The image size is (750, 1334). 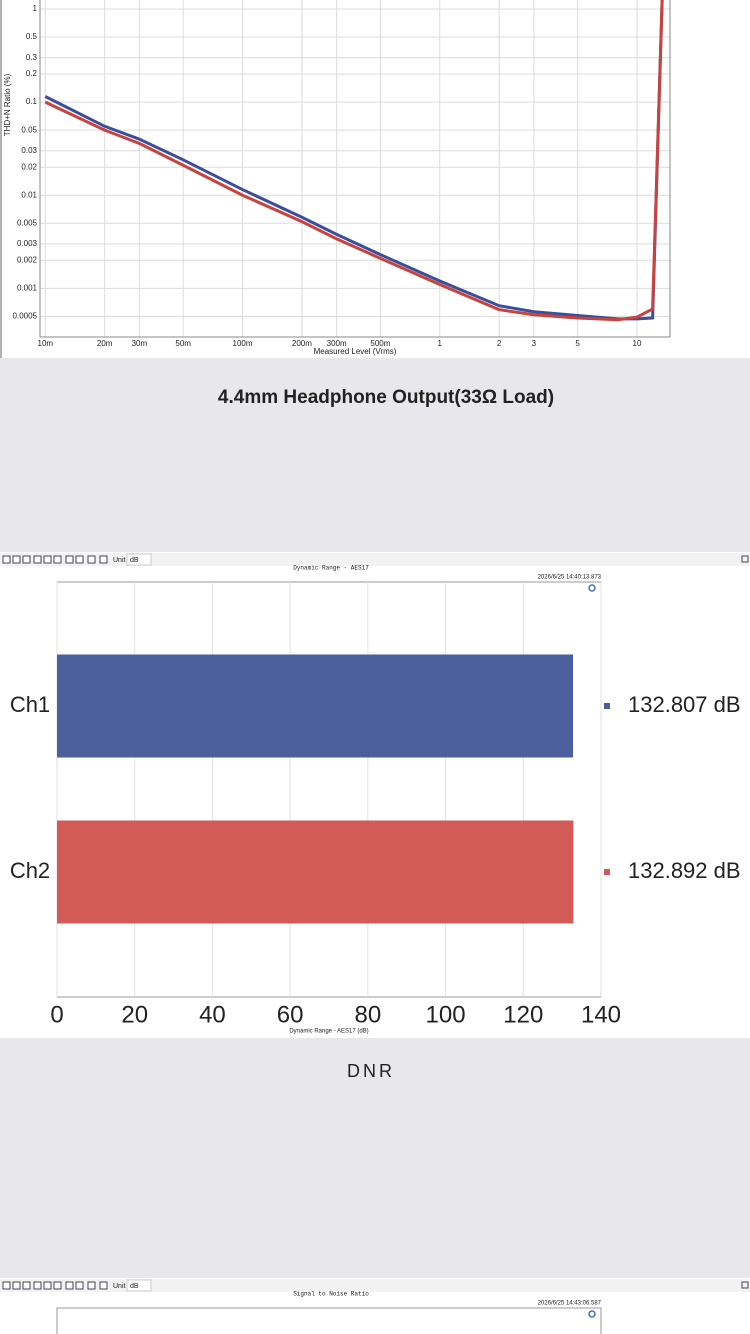 What do you see at coordinates (302, 343) in the screenshot?
I see `x-tick-label: 200m` at bounding box center [302, 343].